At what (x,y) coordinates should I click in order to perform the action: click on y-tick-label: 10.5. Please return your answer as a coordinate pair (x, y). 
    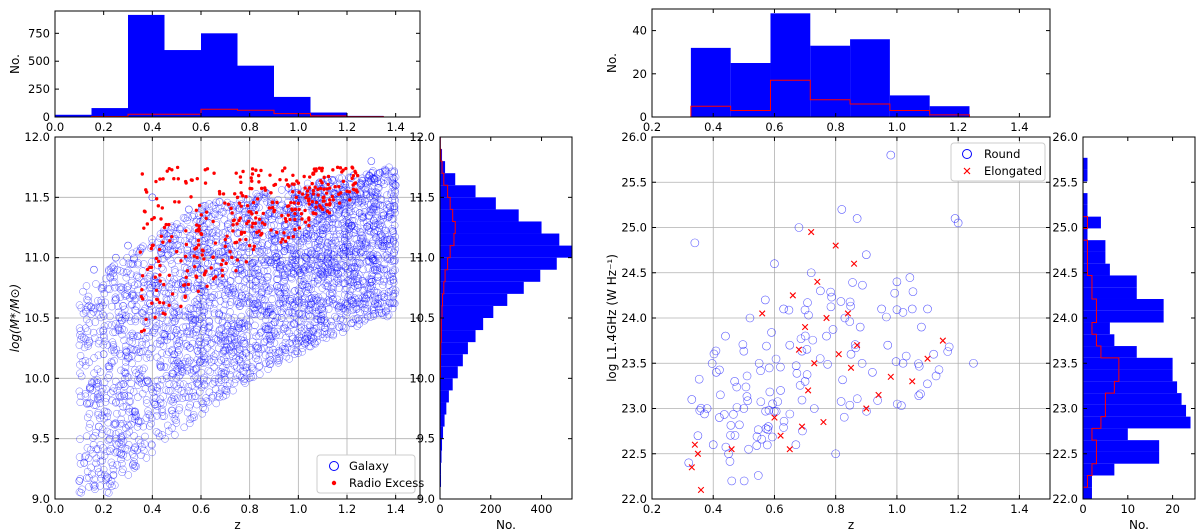
    Looking at the image, I should click on (37, 318).